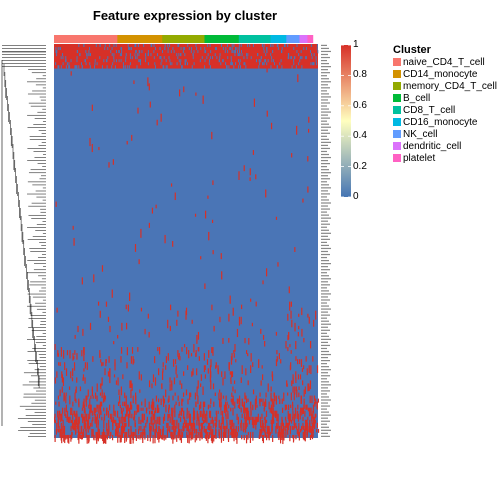  I want to click on legend-item: CD14_monocyte, so click(435, 75).